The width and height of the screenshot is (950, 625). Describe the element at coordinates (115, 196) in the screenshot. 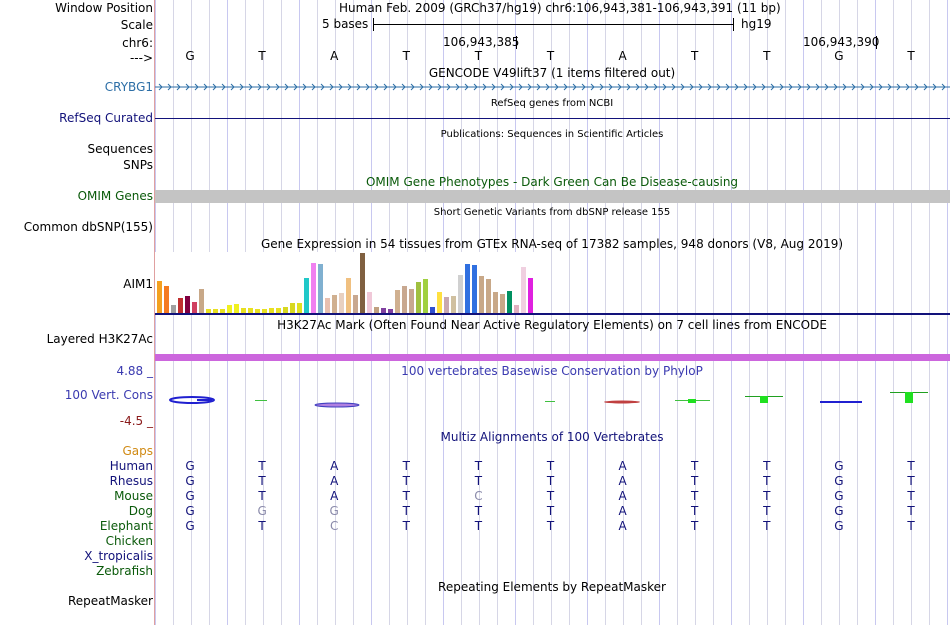

I see `omim-label: OMIM Genes` at that location.